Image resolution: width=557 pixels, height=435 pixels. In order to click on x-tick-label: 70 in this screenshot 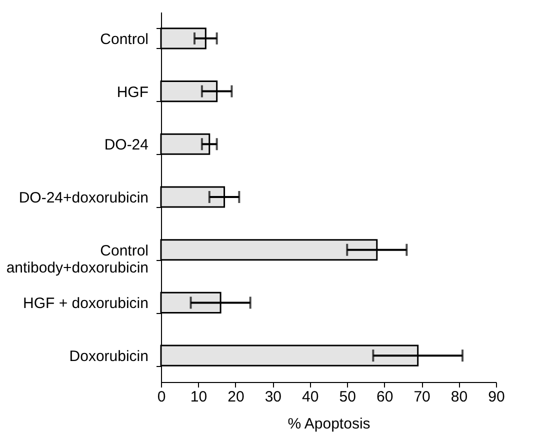, I will do `click(422, 397)`.